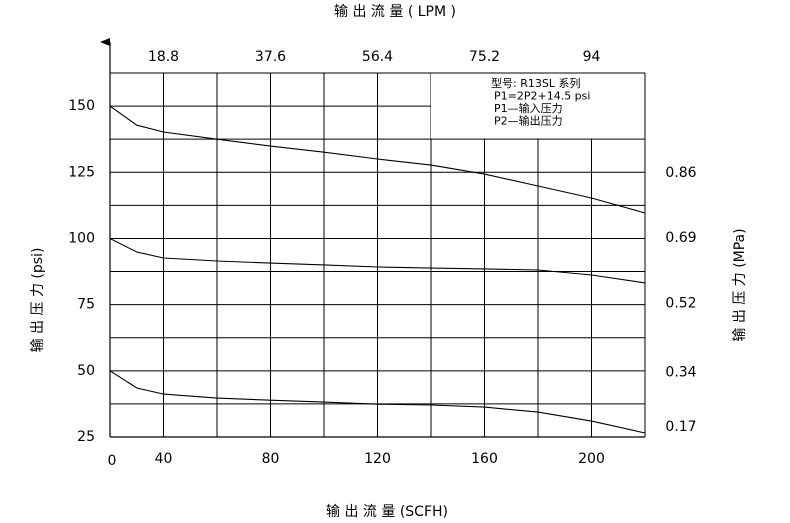 This screenshot has height=523, width=790. Describe the element at coordinates (528, 121) in the screenshot. I see `annotation: P2—输出压力` at that location.